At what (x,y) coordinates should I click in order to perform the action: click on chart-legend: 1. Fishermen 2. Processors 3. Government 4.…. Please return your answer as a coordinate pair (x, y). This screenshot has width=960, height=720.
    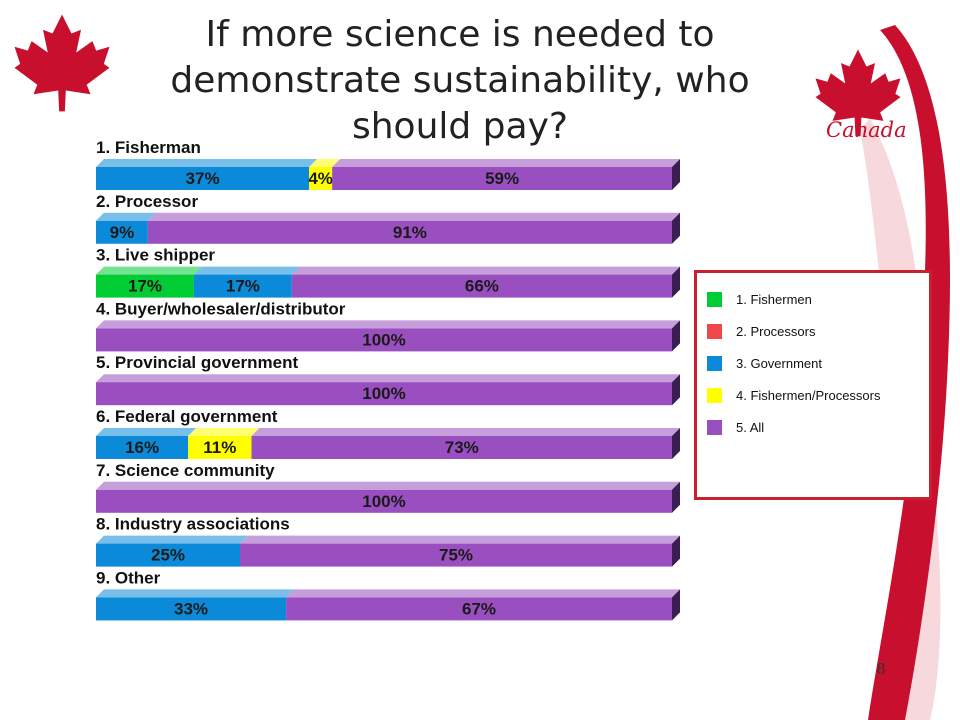
    Looking at the image, I should click on (813, 385).